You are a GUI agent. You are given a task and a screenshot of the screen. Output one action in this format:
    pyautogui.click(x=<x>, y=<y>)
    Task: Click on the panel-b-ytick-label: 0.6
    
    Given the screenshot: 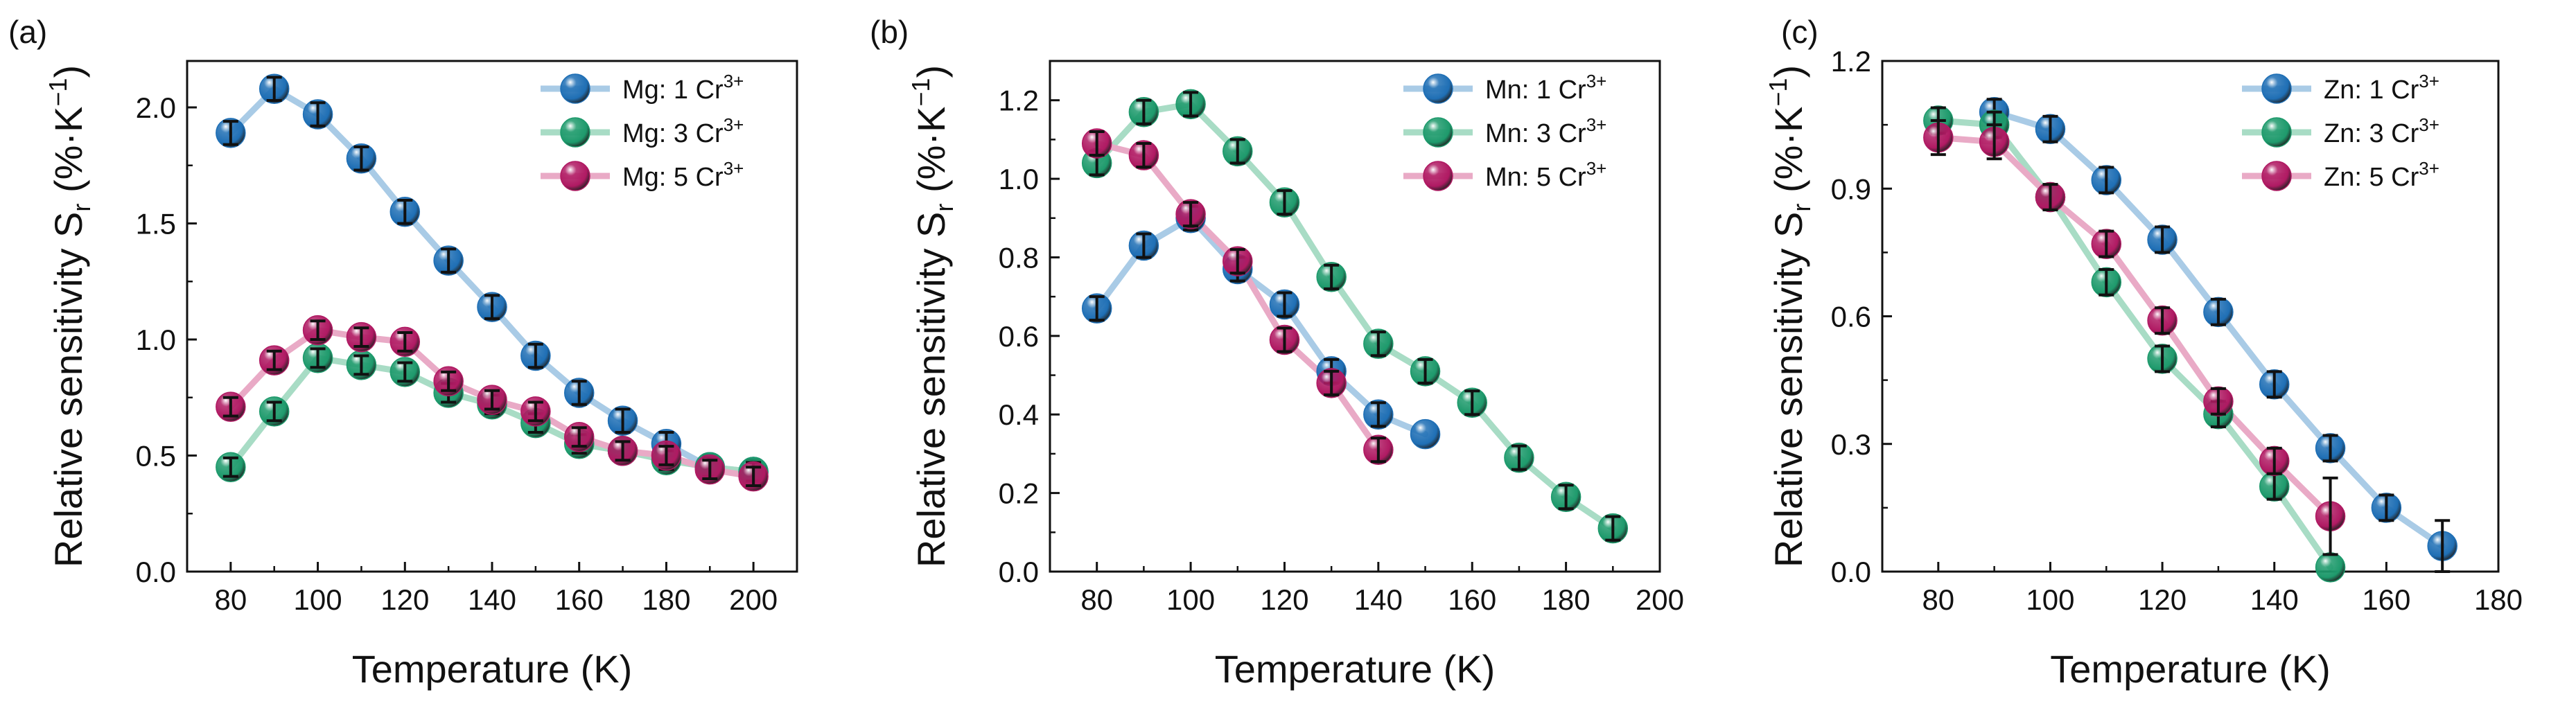 What is the action you would take?
    pyautogui.click(x=1019, y=337)
    